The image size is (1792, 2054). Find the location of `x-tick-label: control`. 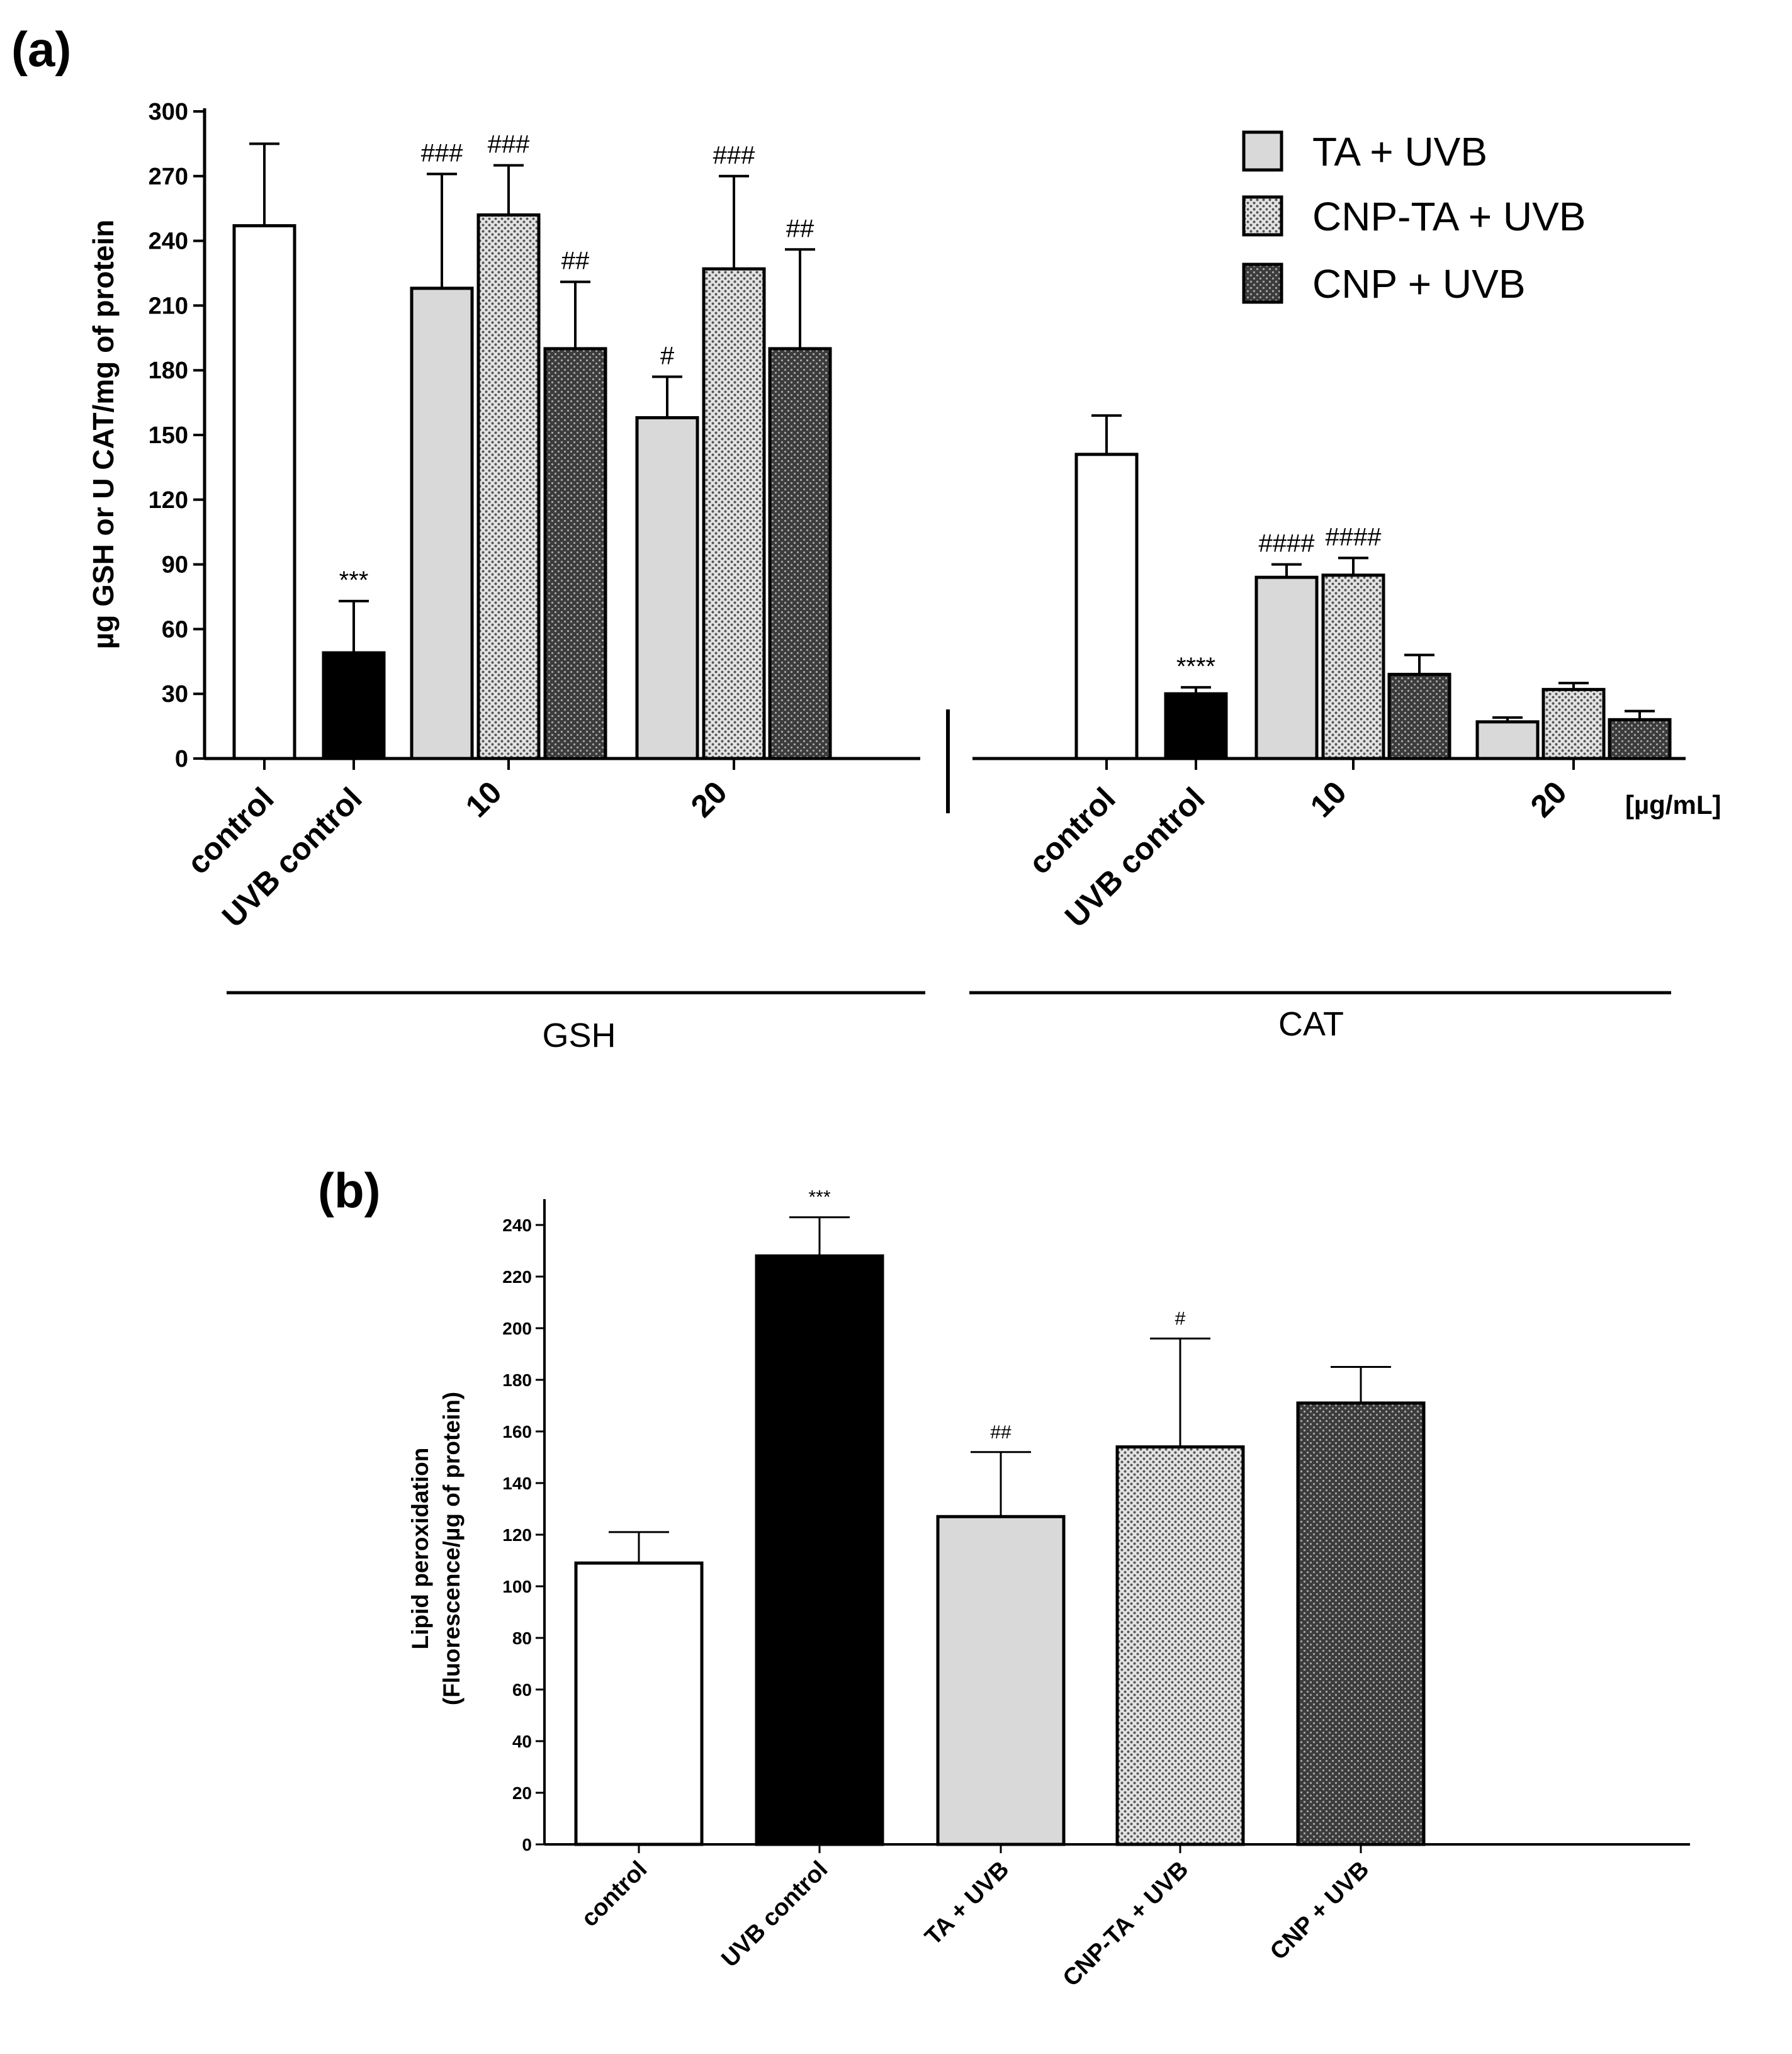

x-tick-label: control is located at coordinates (615, 1895).